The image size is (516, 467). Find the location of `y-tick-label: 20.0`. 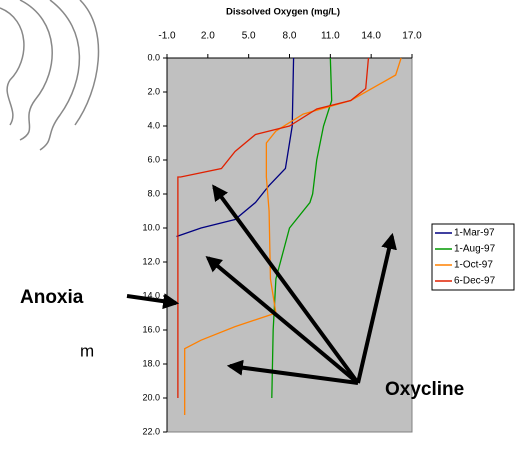

y-tick-label: 20.0 is located at coordinates (151, 397).